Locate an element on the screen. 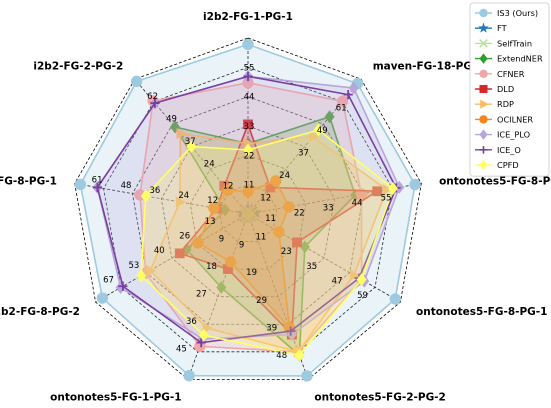  tick-label: 22 is located at coordinates (249, 156).